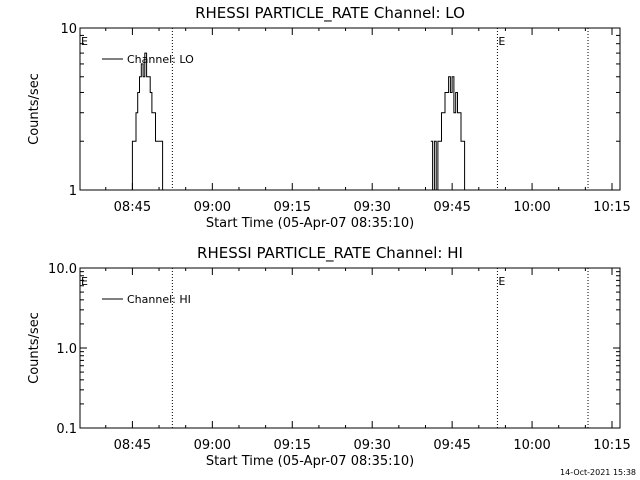 The width and height of the screenshot is (640, 480). Describe the element at coordinates (73, 191) in the screenshot. I see `y-tick-label: 1` at that location.